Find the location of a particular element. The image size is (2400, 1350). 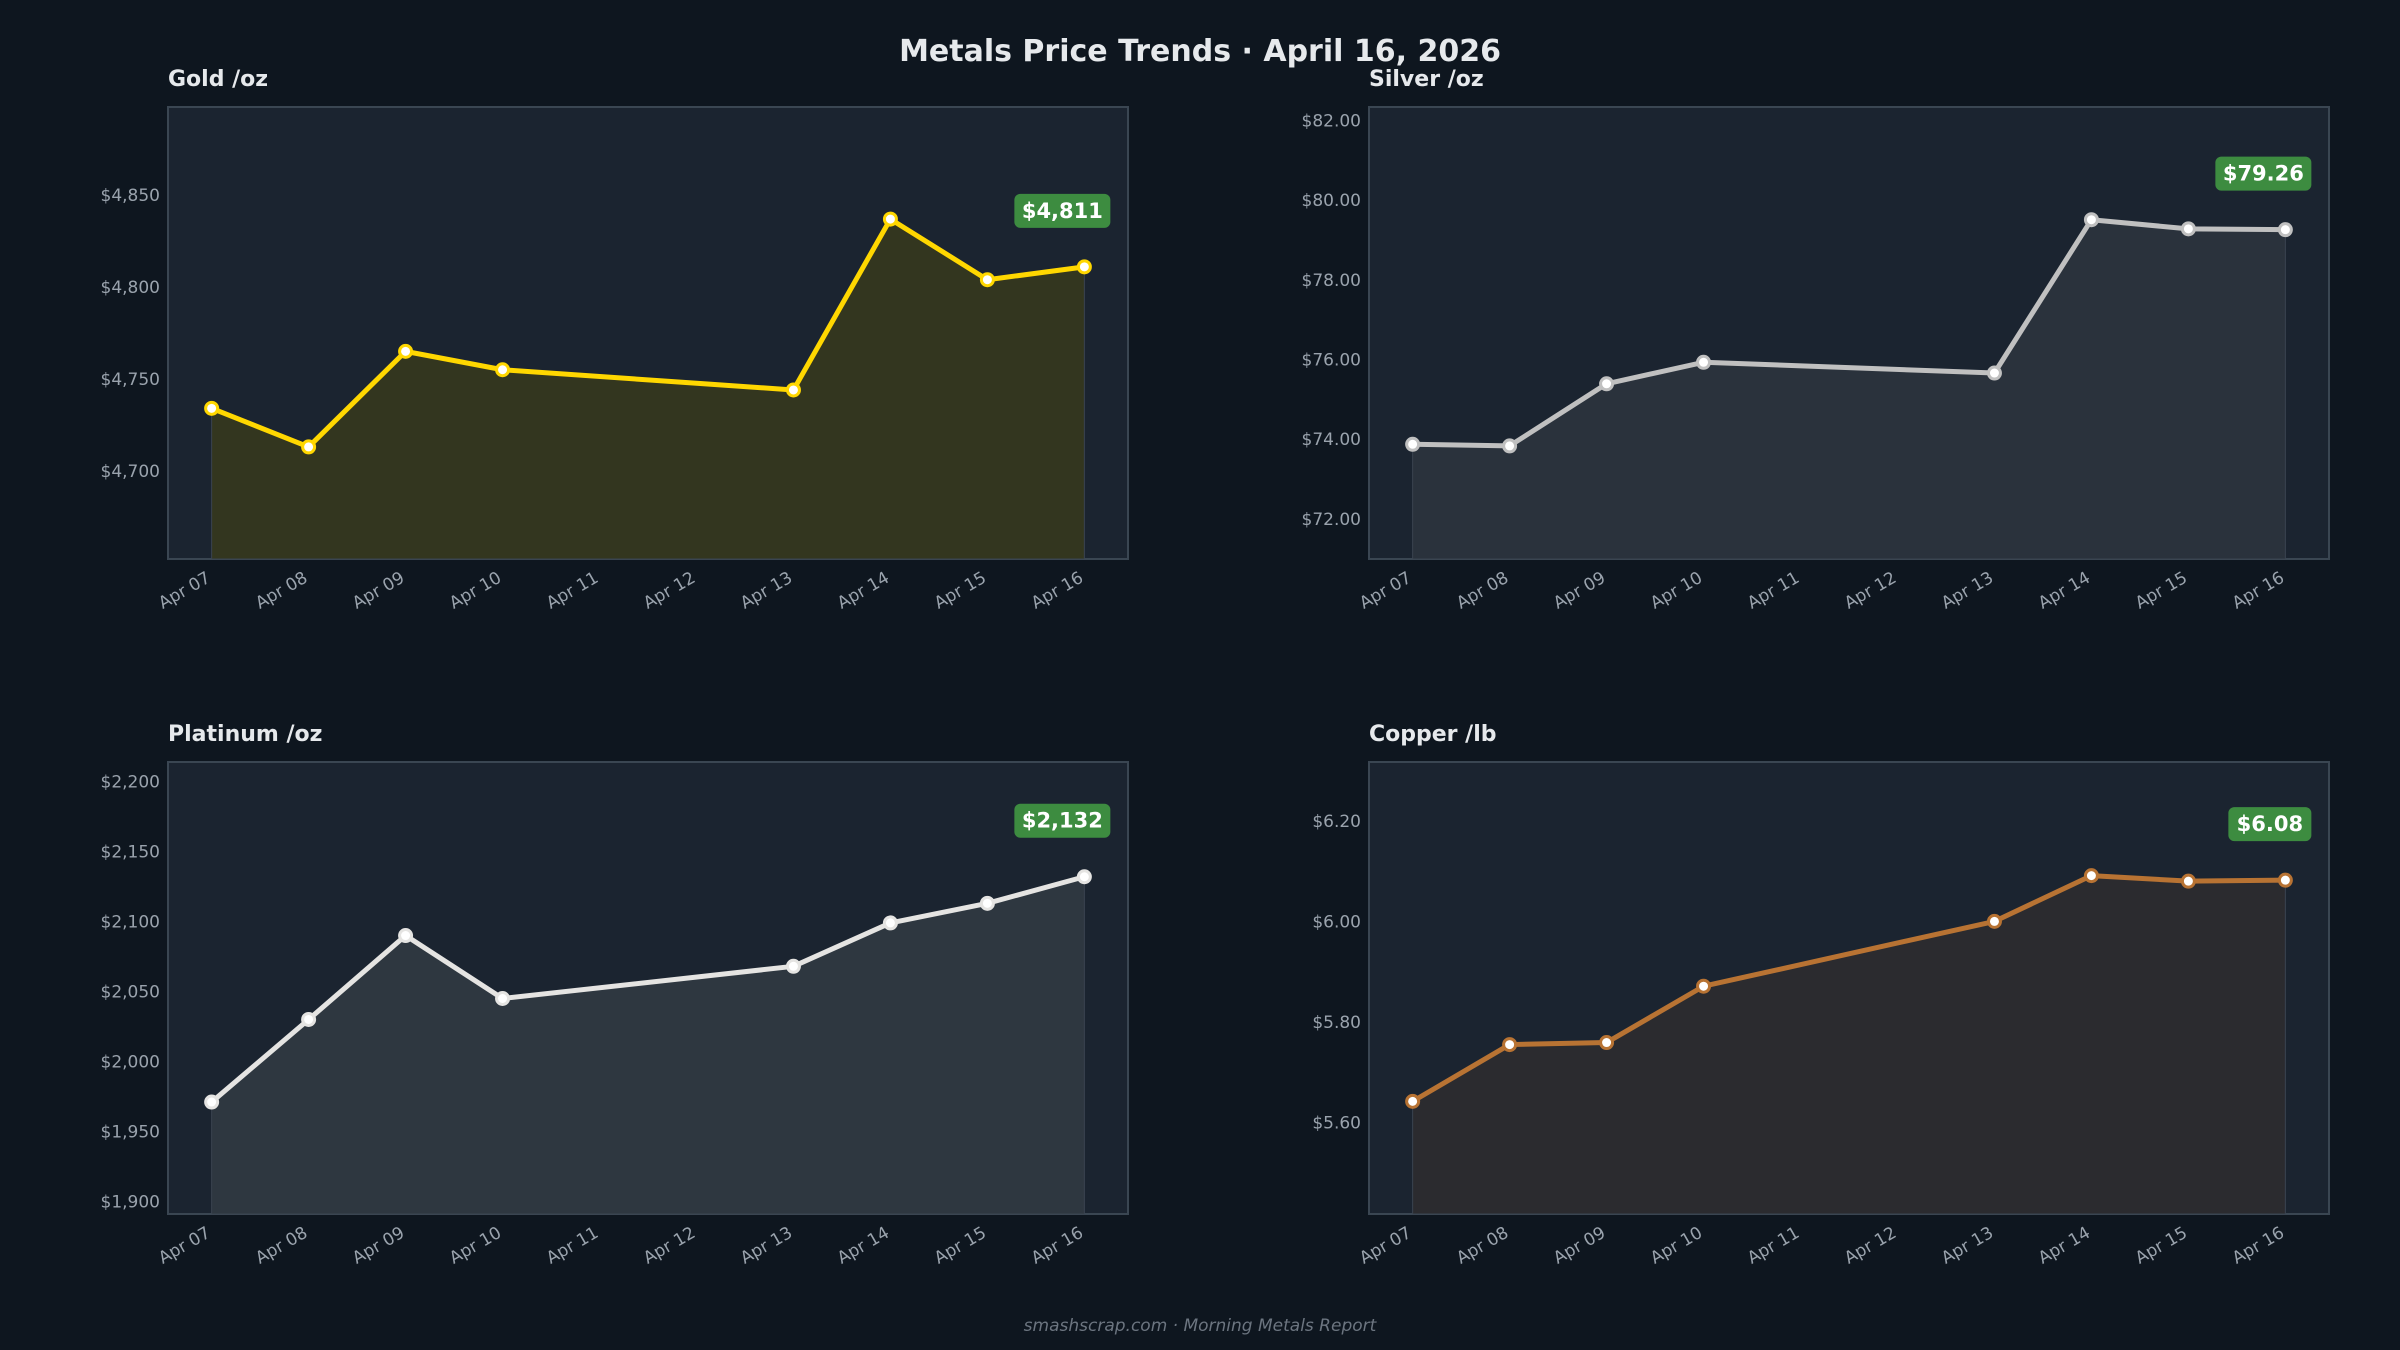

y-tick-label: $6.20 is located at coordinates (1336, 822).